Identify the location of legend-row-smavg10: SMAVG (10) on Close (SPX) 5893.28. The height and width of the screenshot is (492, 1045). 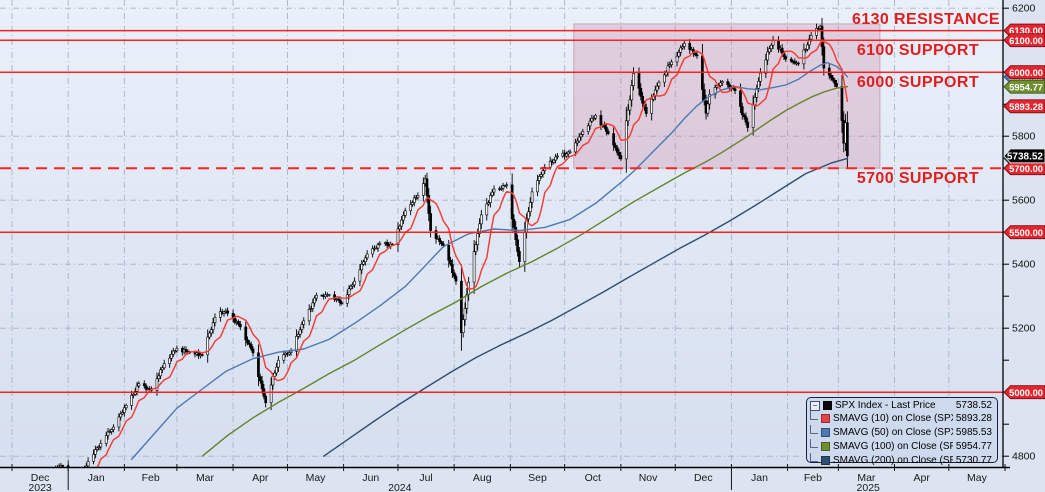
(901, 418).